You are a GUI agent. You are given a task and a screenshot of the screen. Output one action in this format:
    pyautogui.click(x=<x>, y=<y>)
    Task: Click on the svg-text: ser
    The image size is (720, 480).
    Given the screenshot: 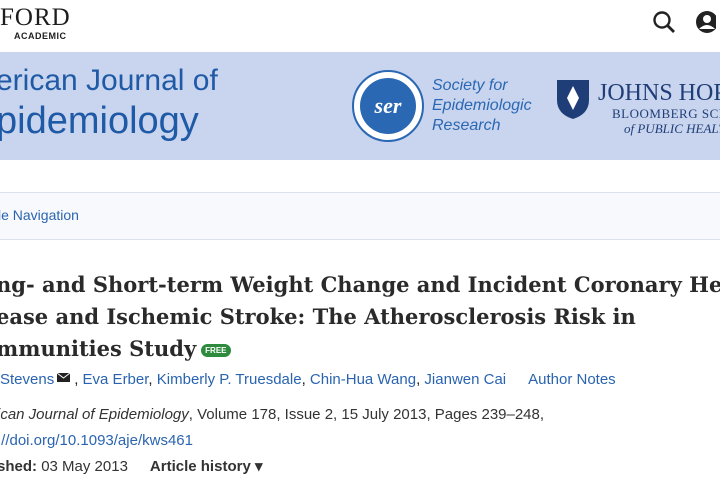 What is the action you would take?
    pyautogui.click(x=388, y=105)
    